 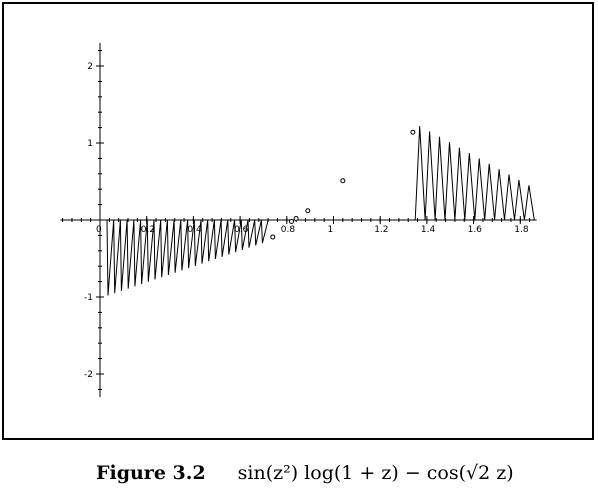 What do you see at coordinates (99, 230) in the screenshot?
I see `x-tick-label: 0` at bounding box center [99, 230].